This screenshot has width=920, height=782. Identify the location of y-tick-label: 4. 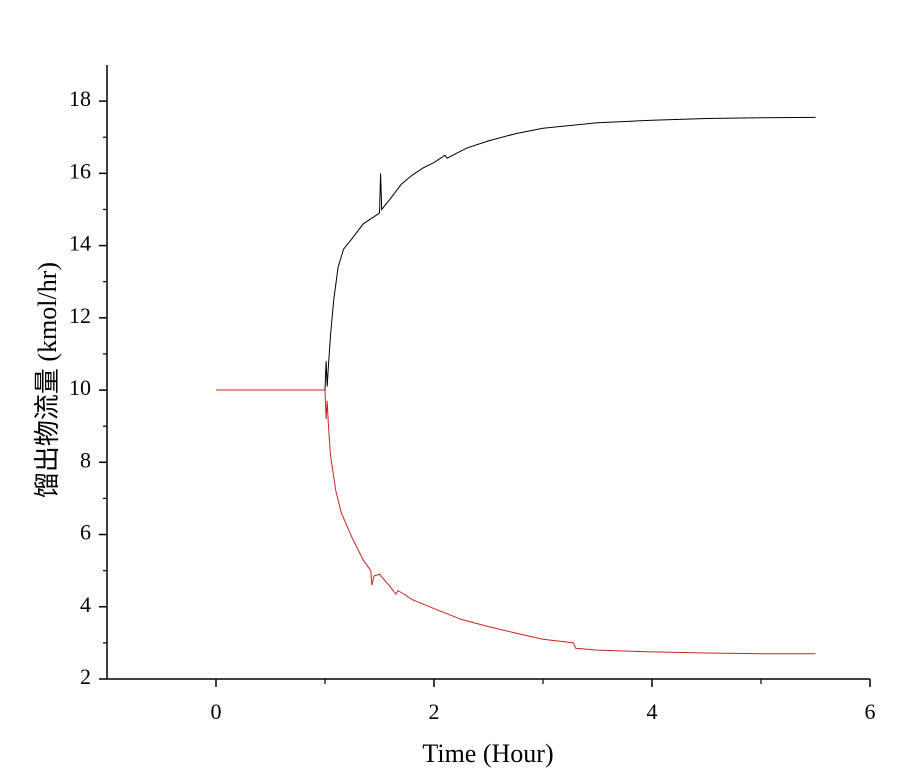
(85, 604).